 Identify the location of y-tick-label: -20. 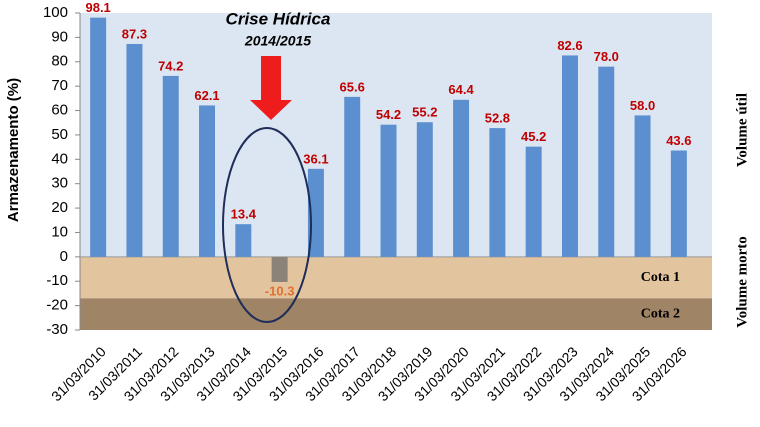
(57, 305).